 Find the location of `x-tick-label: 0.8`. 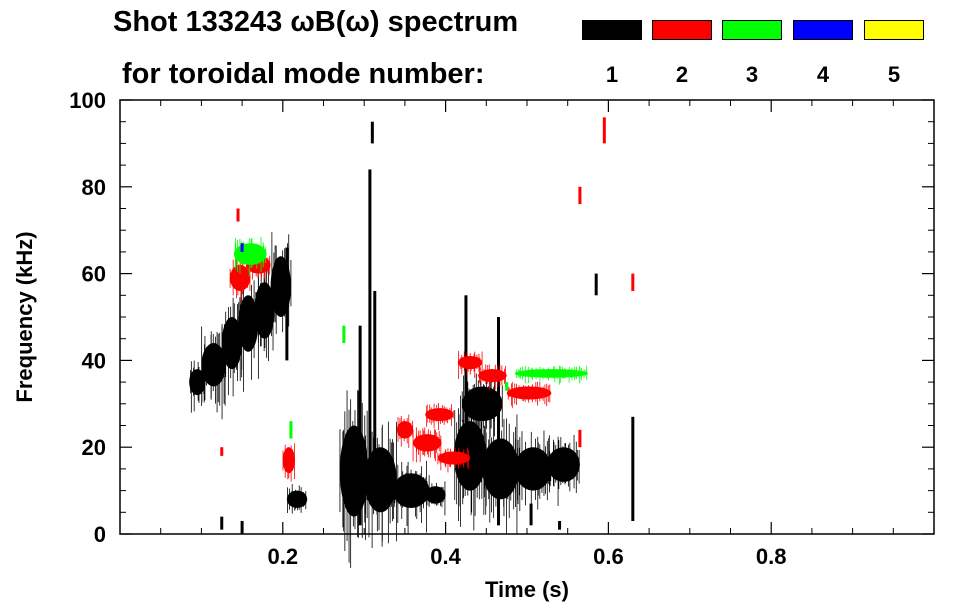

x-tick-label: 0.8 is located at coordinates (771, 556).